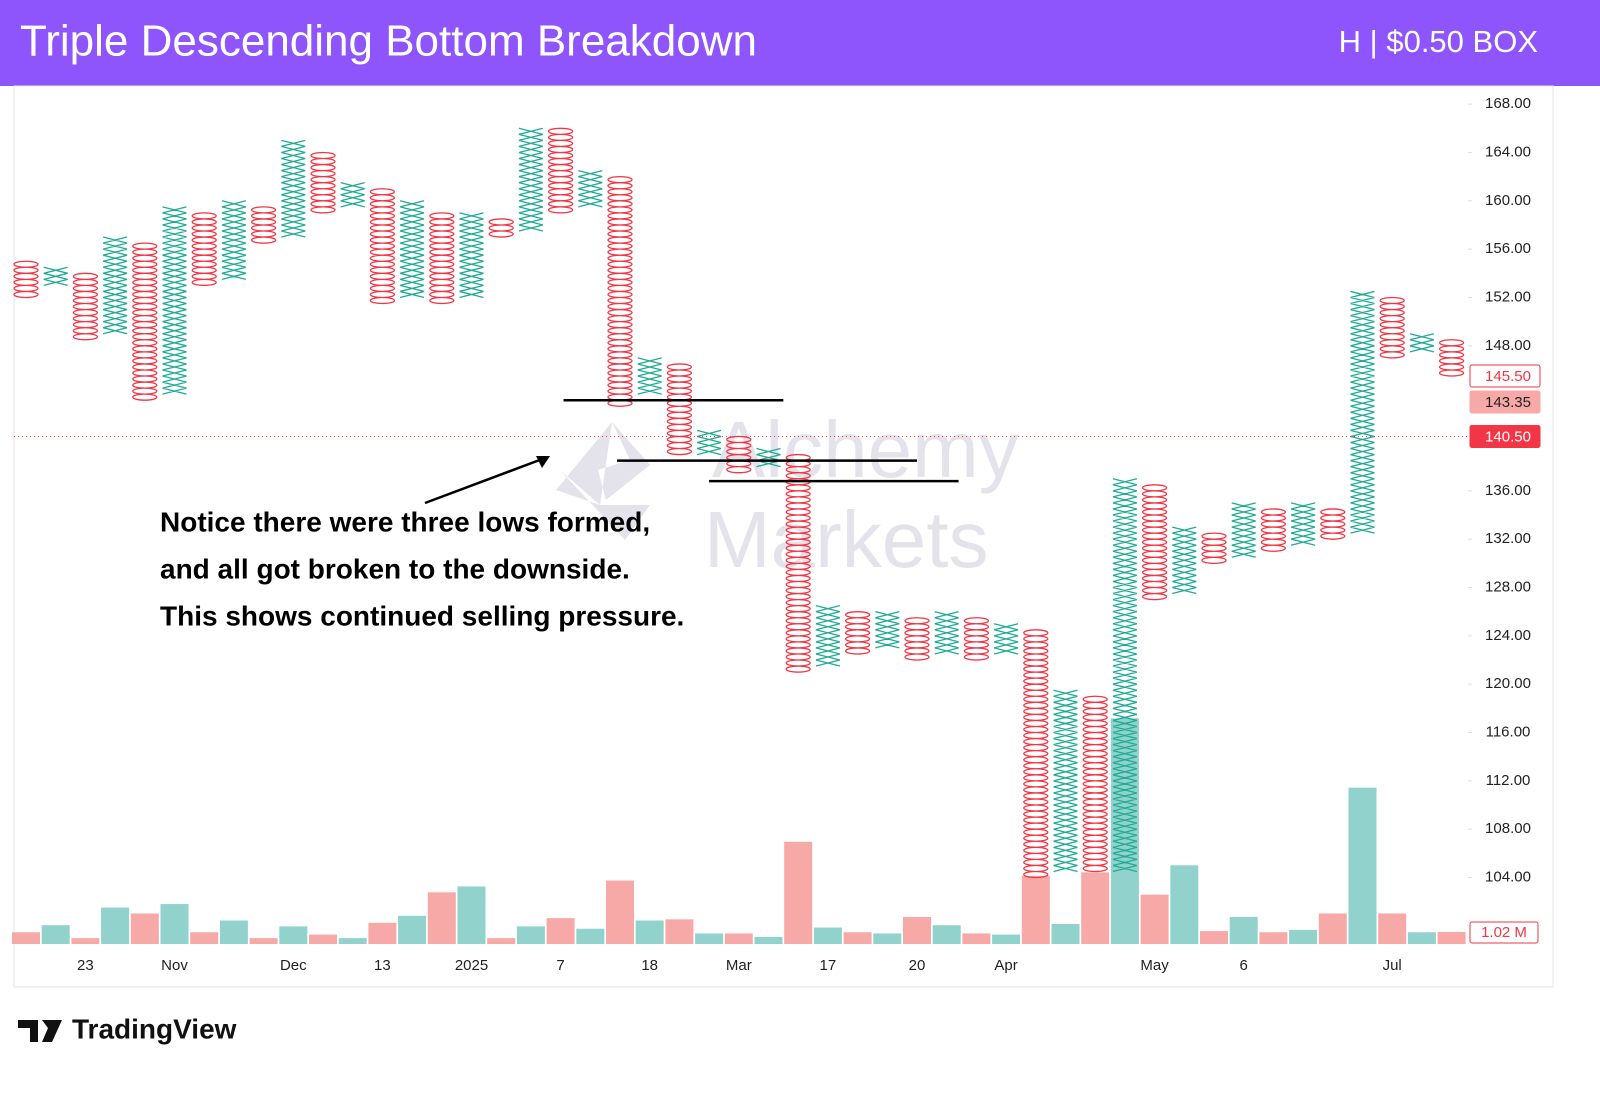  I want to click on annotation-line: This shows continued selling pressure., so click(422, 615).